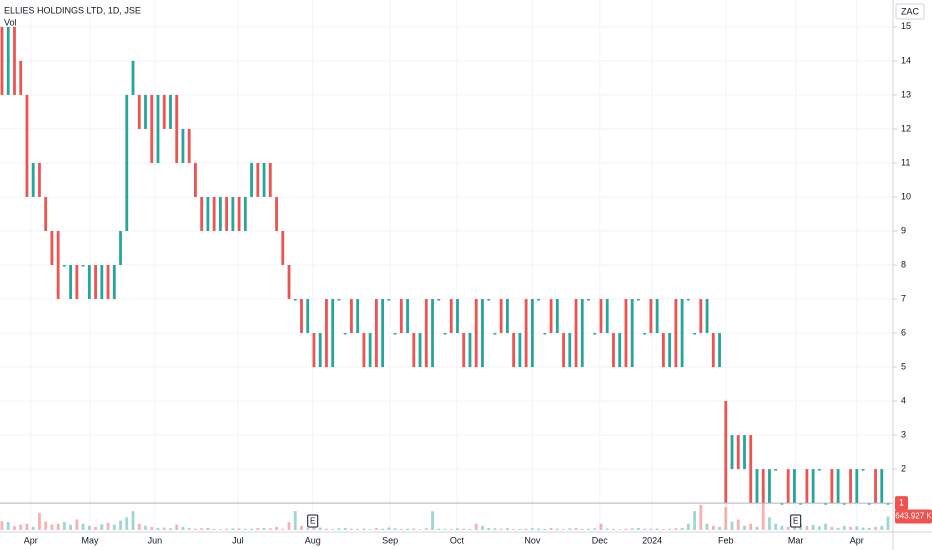 The height and width of the screenshot is (550, 932). Describe the element at coordinates (903, 332) in the screenshot. I see `y-tick-label: 6` at that location.